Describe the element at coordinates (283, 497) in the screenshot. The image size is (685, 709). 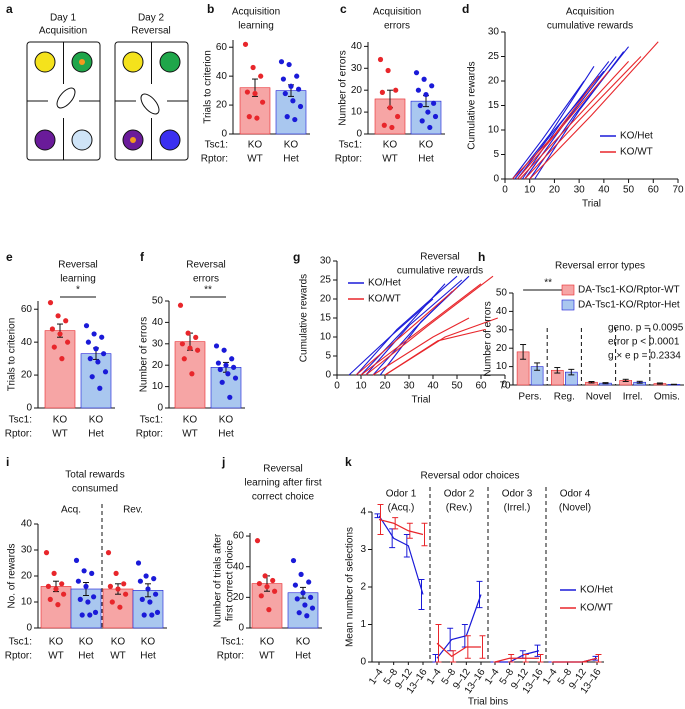
I see `panel-title: correct choice` at that location.